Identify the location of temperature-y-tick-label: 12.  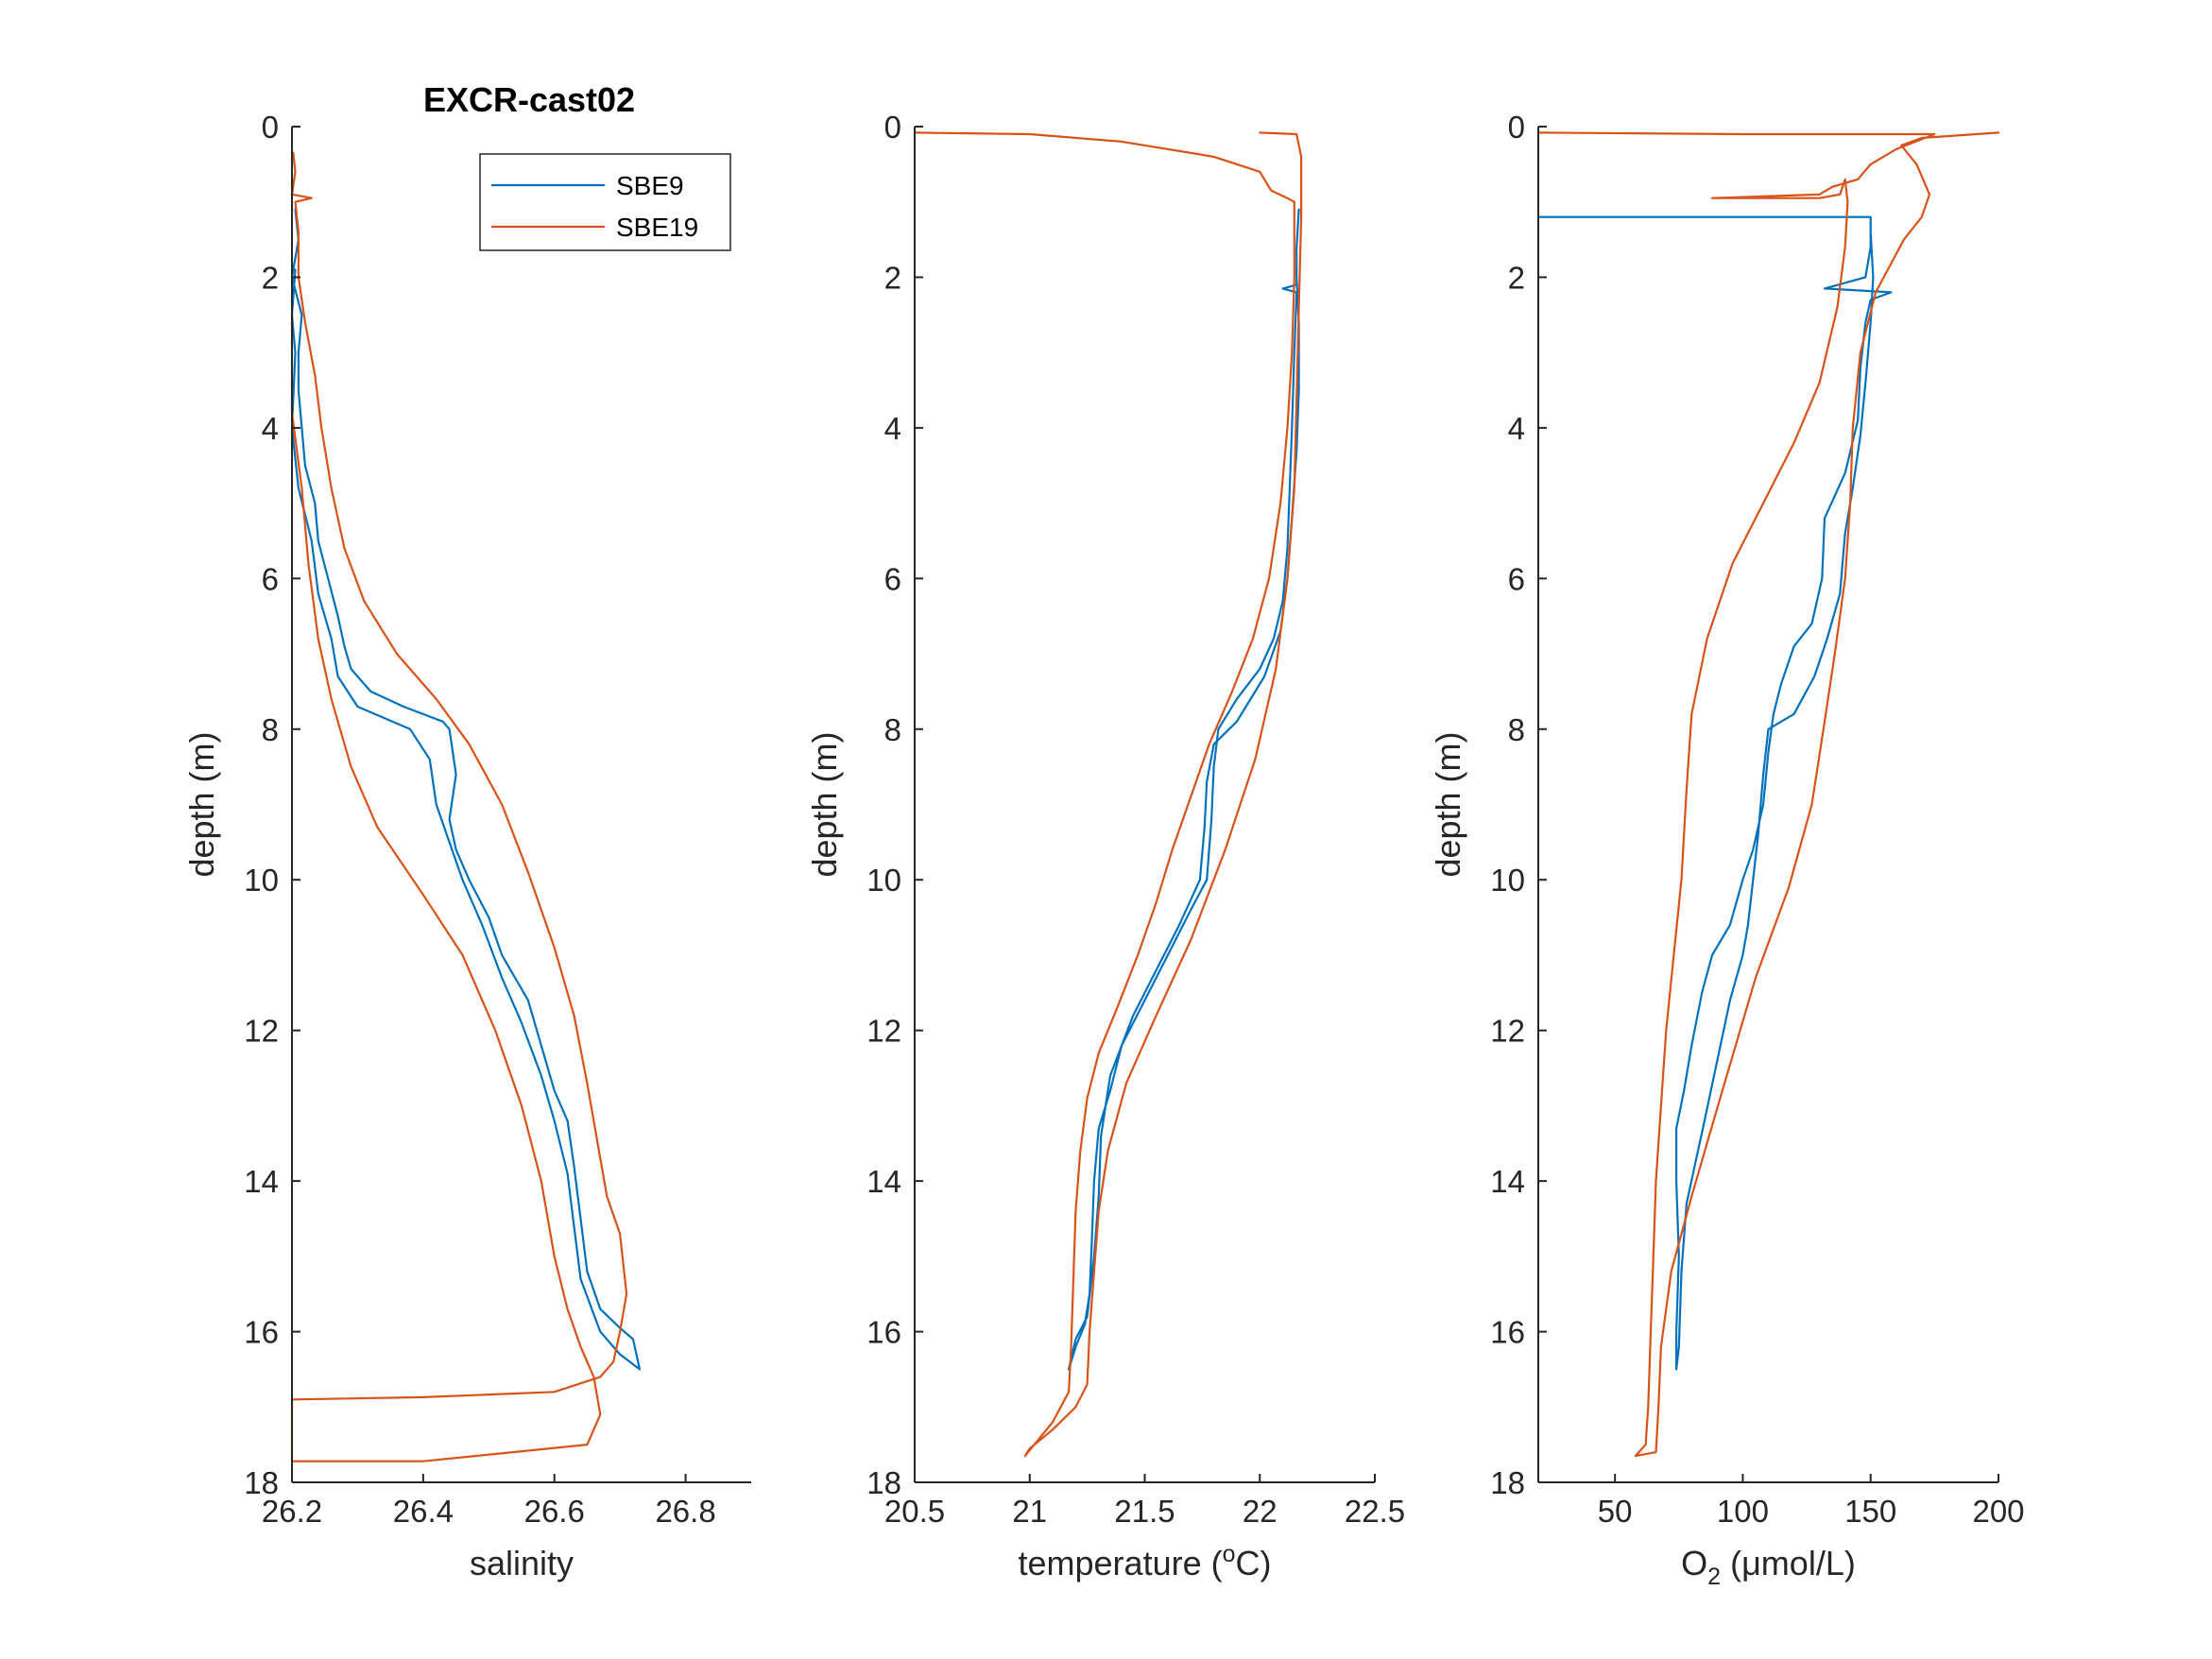
(884, 1032).